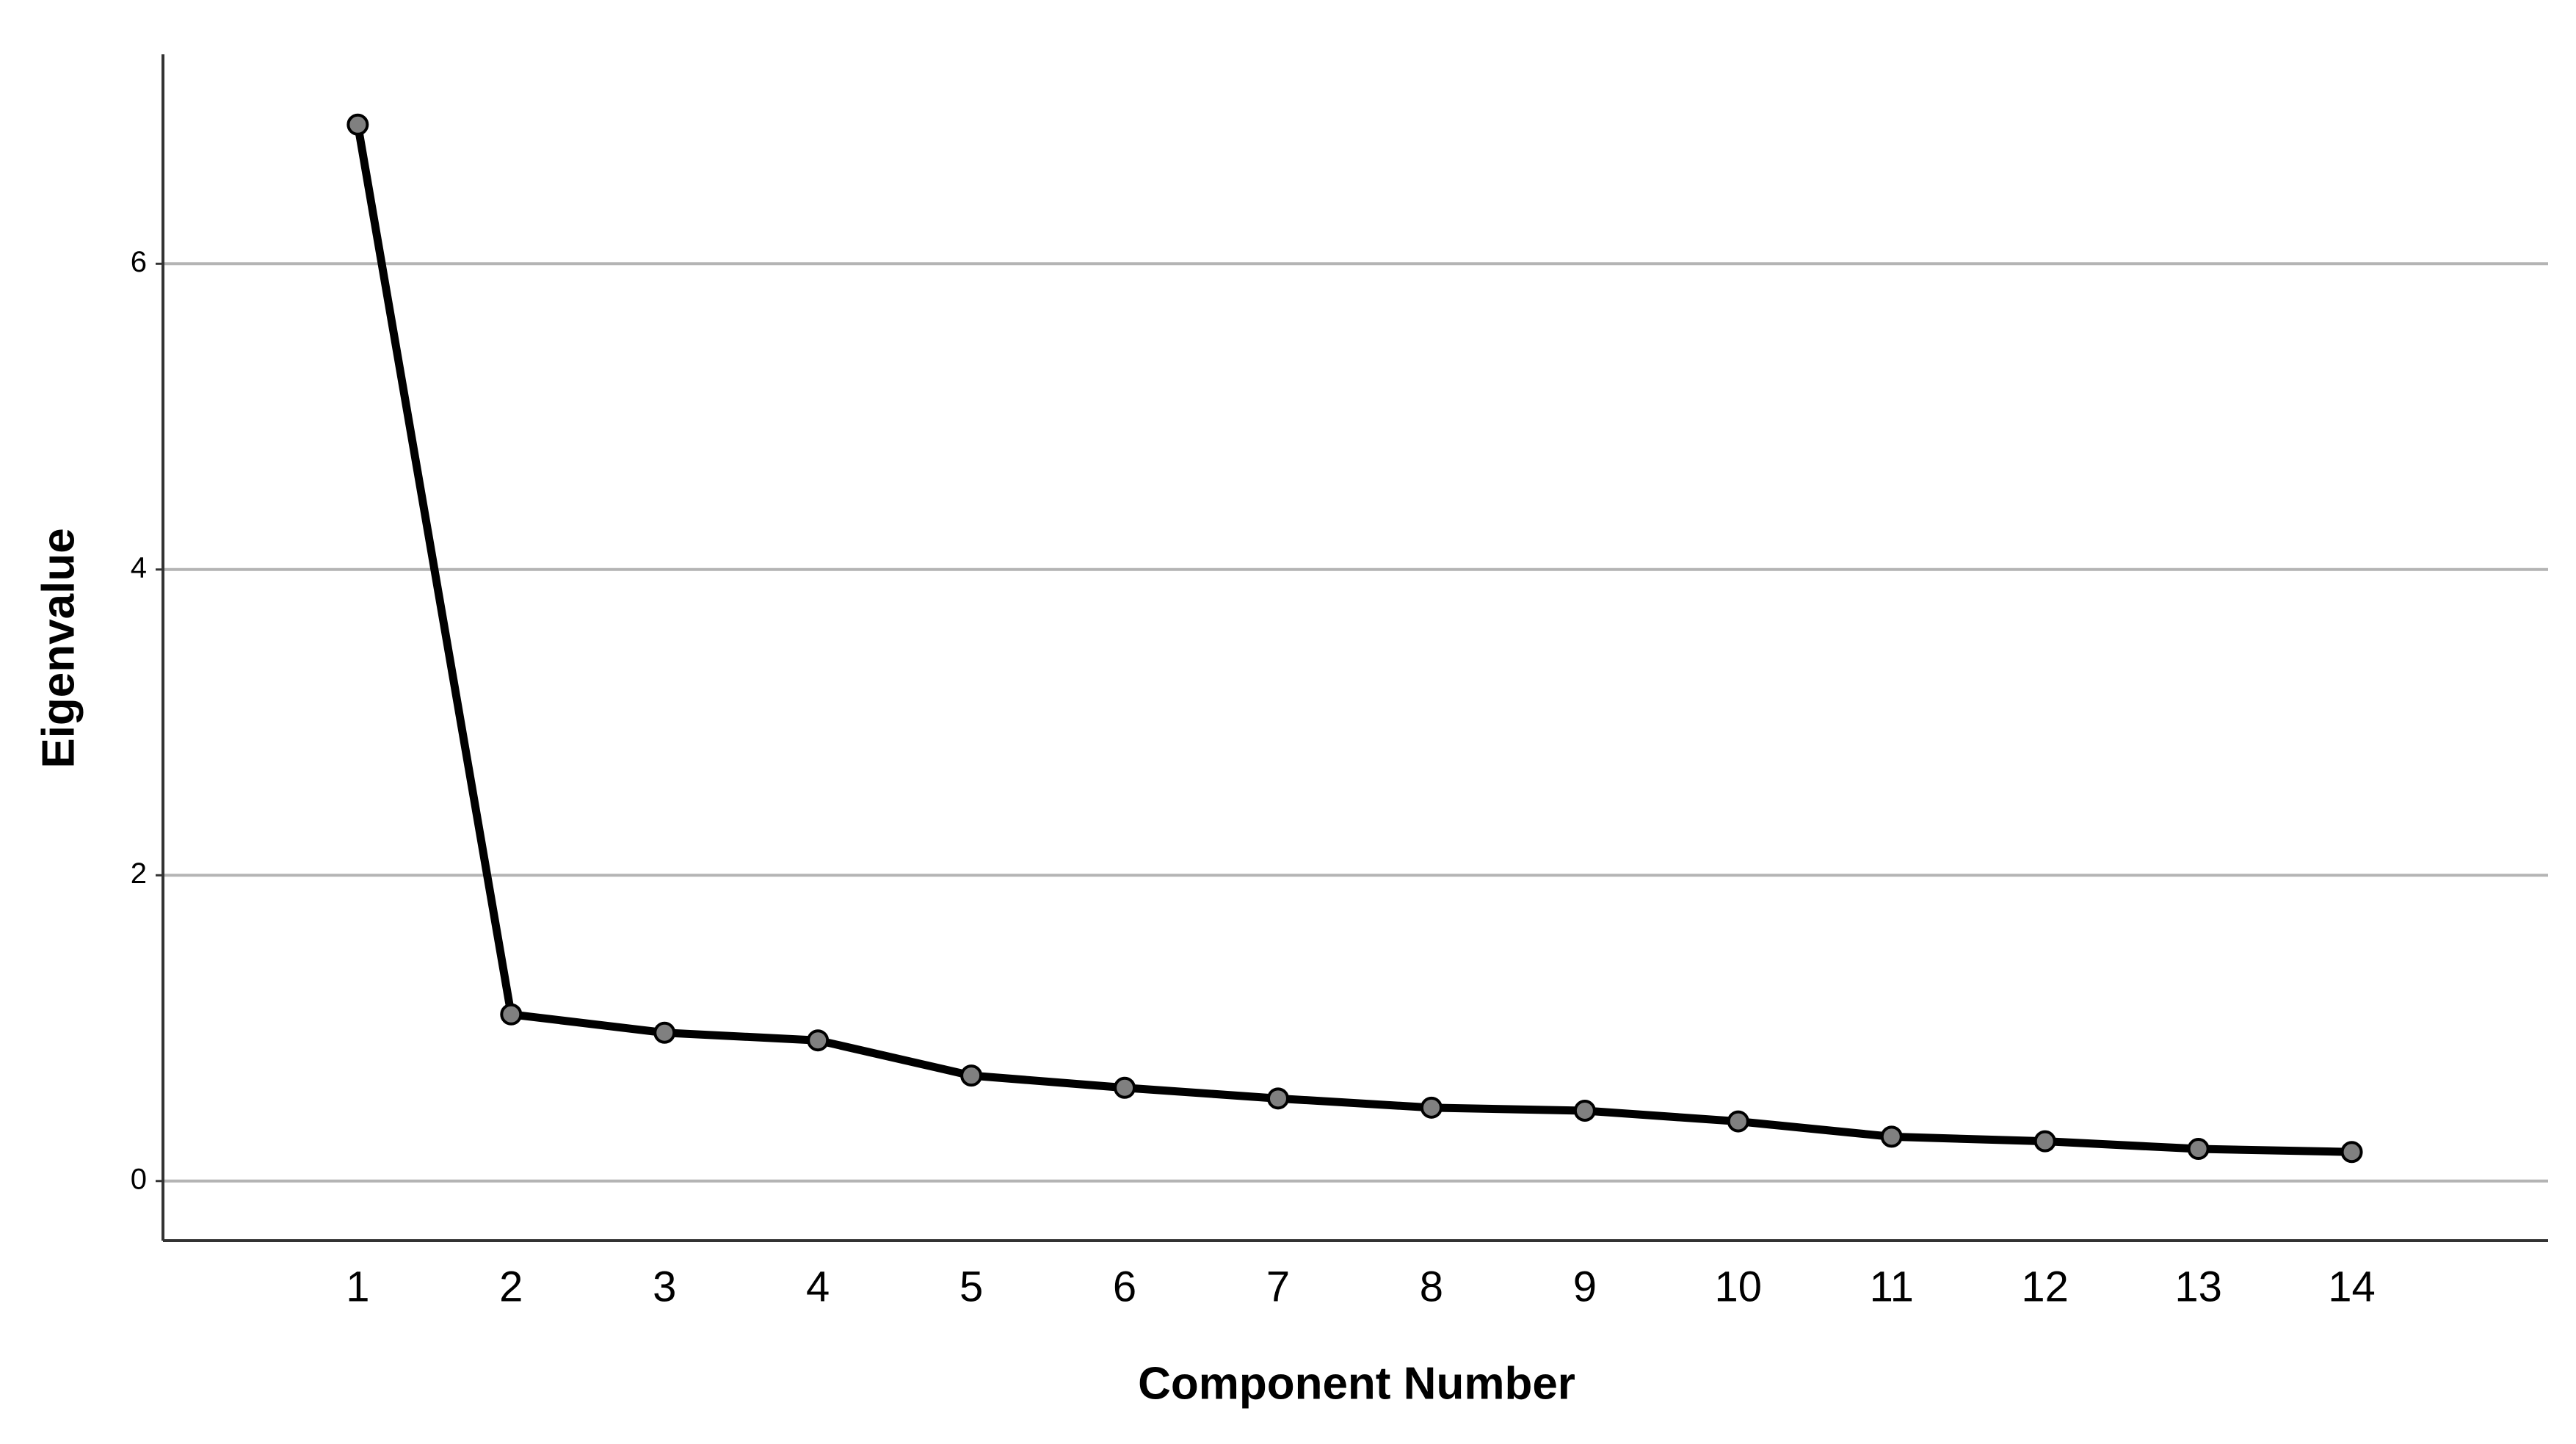  Describe the element at coordinates (665, 1286) in the screenshot. I see `x-tick-label: 3` at that location.